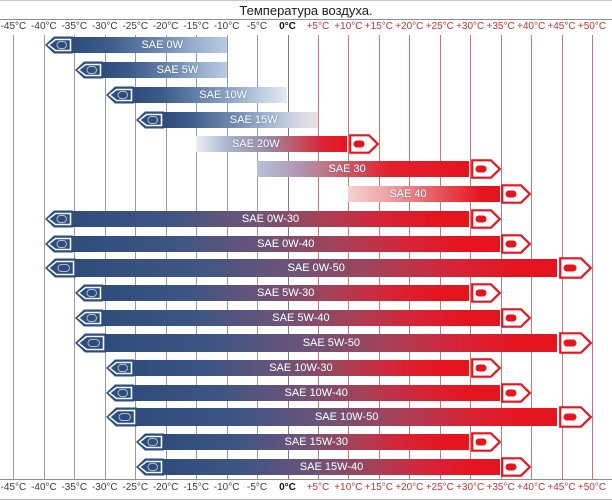 The width and height of the screenshot is (612, 500). What do you see at coordinates (331, 466) in the screenshot?
I see `bar-label-sae-15w-40: SAE 15W-40` at bounding box center [331, 466].